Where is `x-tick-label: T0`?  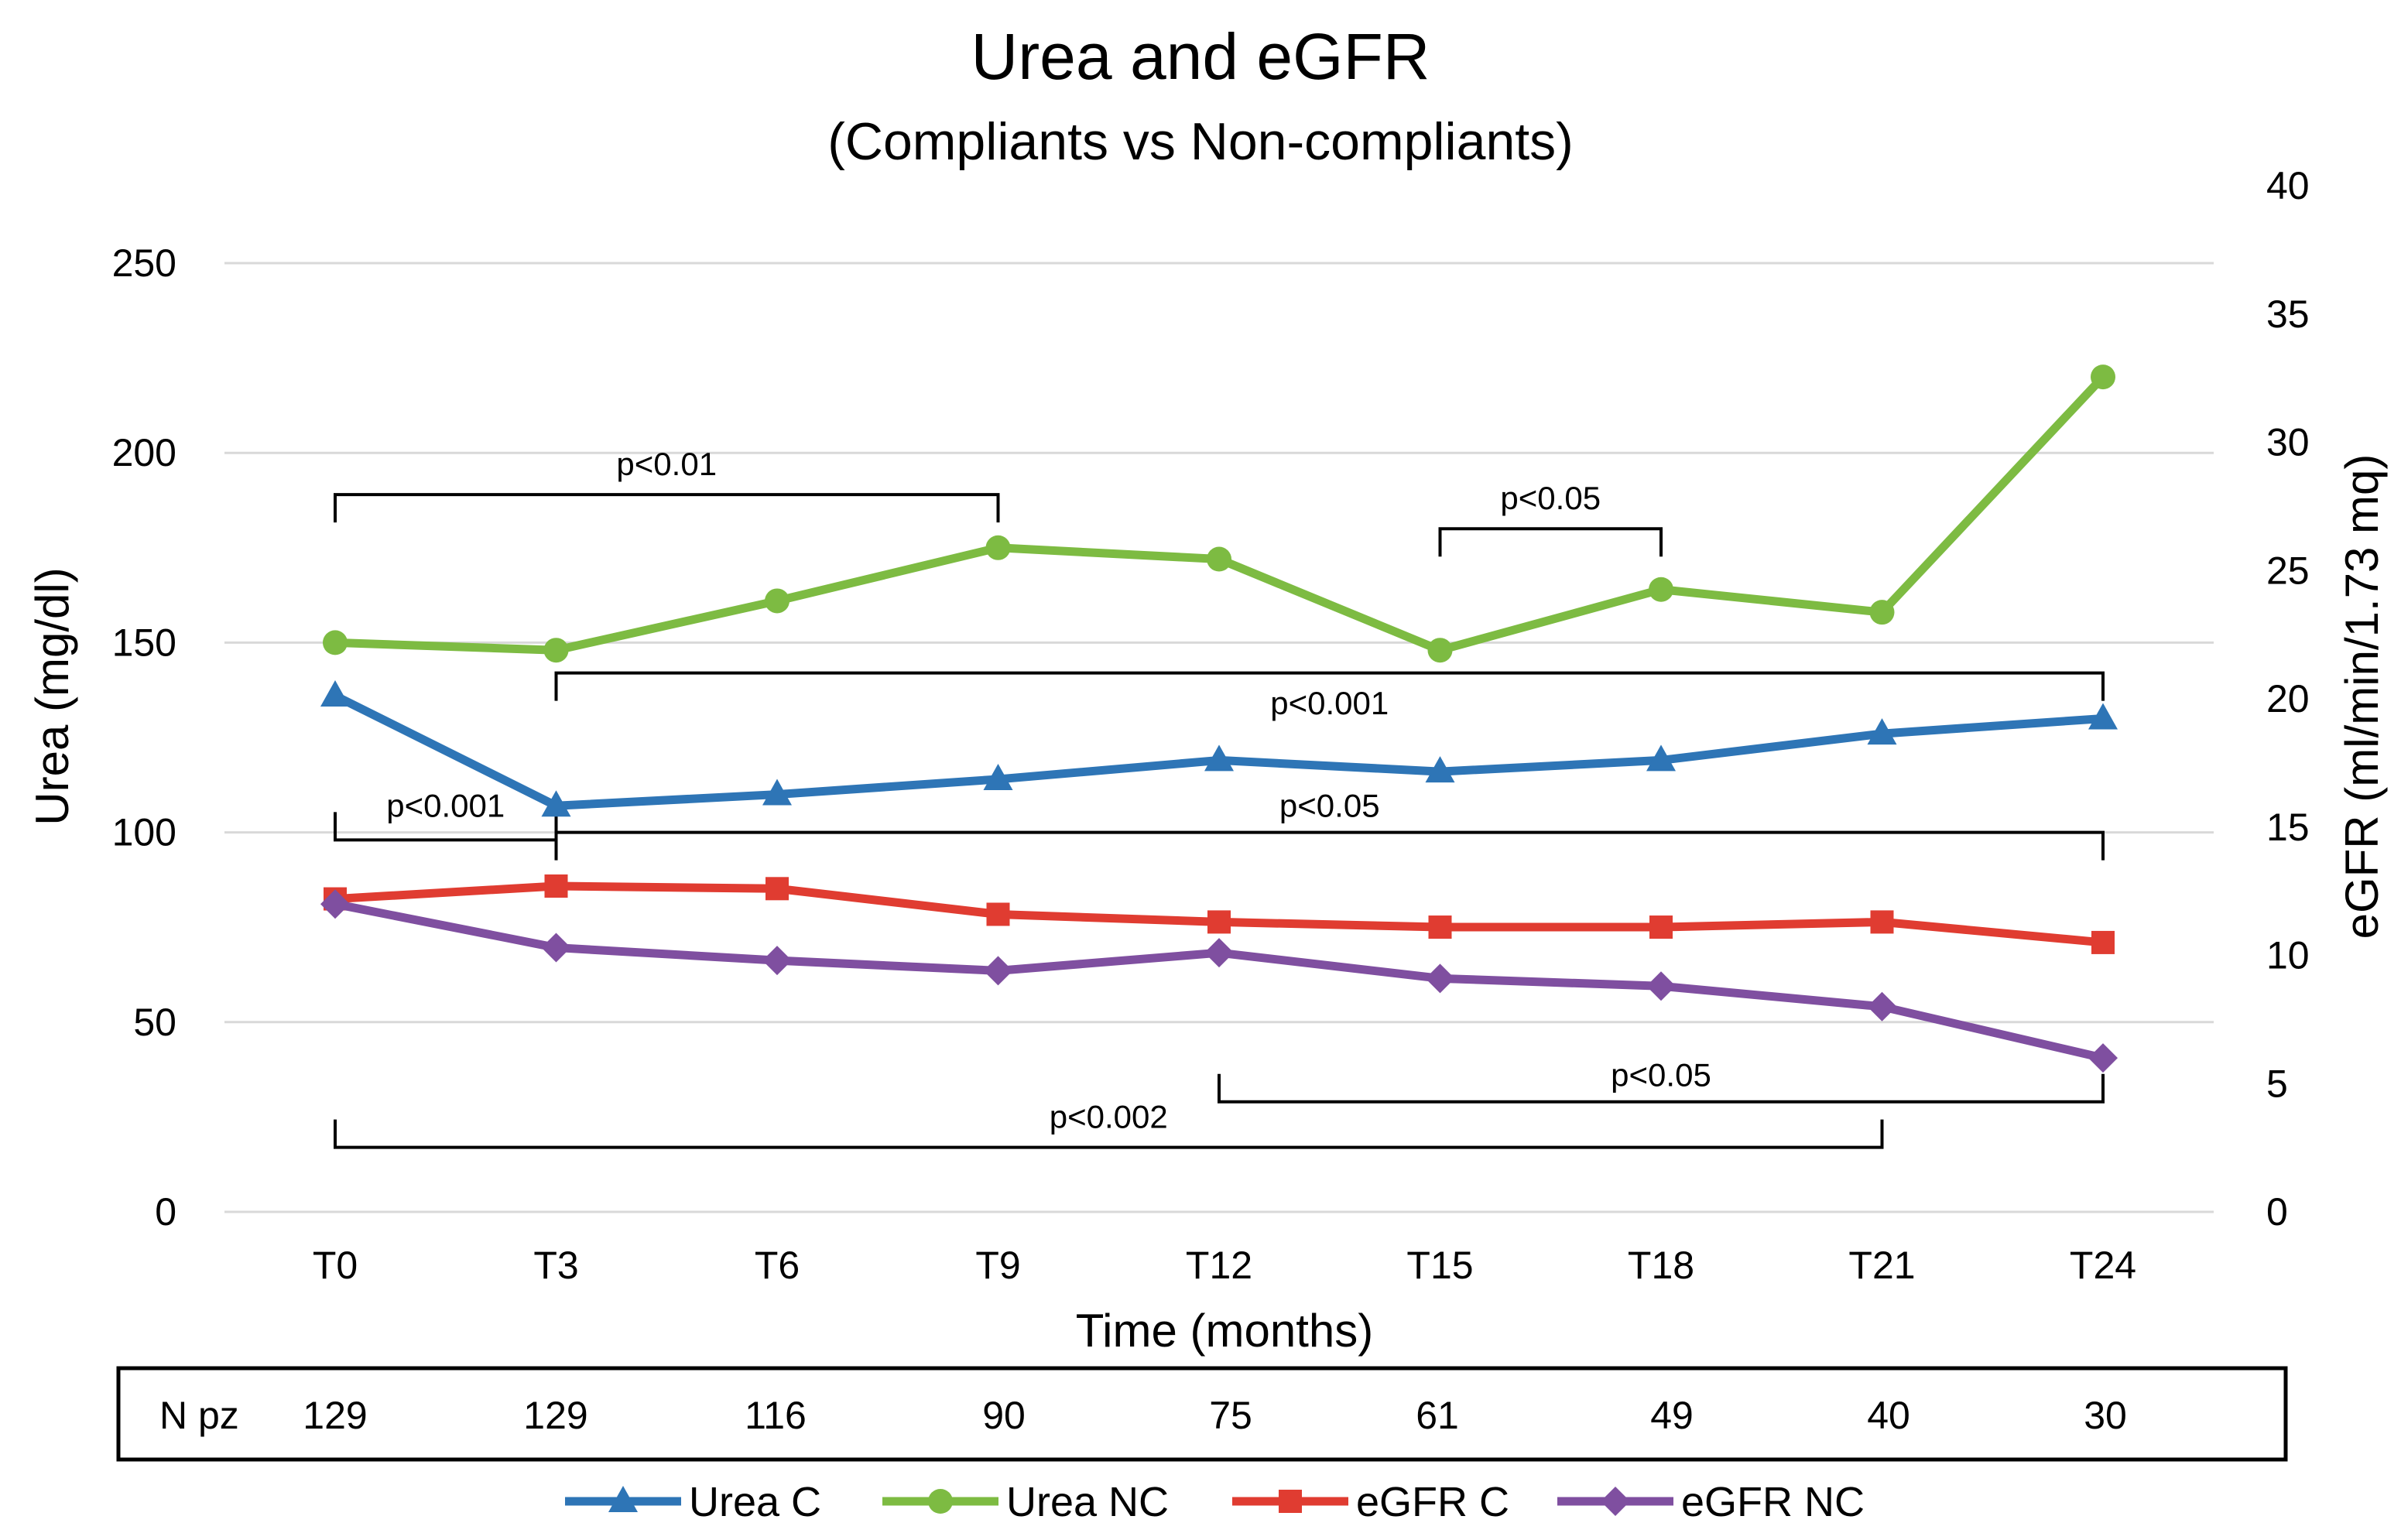
x-tick-label: T0 is located at coordinates (335, 1265).